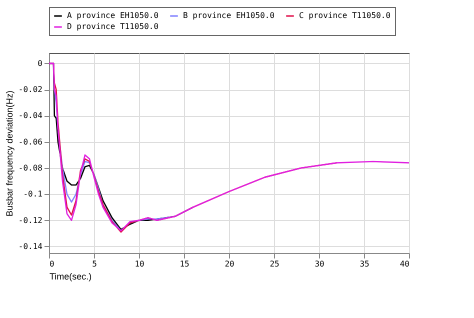 The width and height of the screenshot is (474, 318). What do you see at coordinates (33, 194) in the screenshot?
I see `y-tick-label: -0.1` at bounding box center [33, 194].